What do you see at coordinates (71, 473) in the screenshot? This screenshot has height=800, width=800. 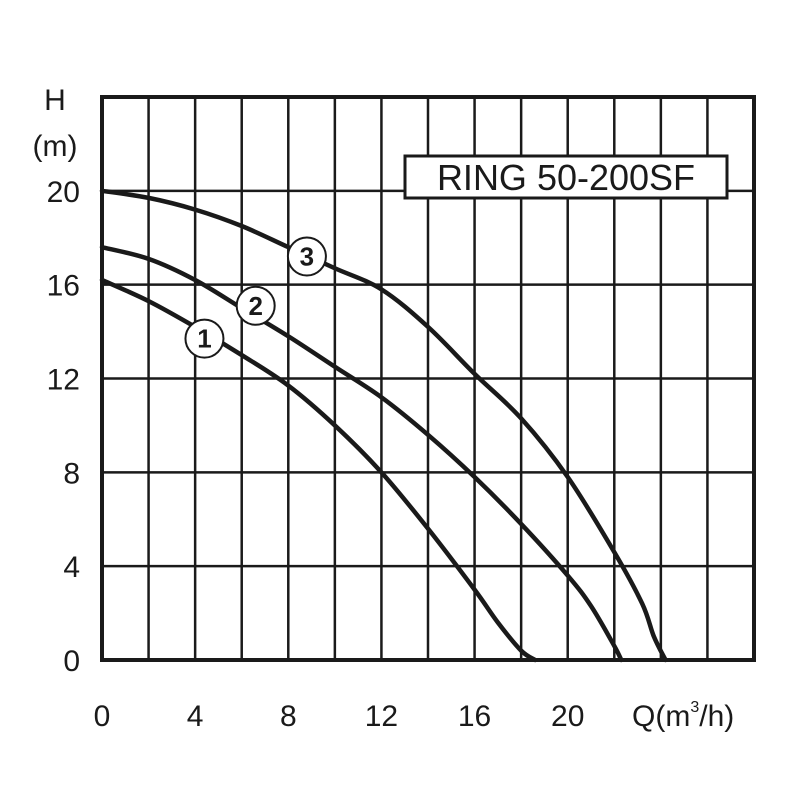 I see `y-tick-label: 8` at bounding box center [71, 473].